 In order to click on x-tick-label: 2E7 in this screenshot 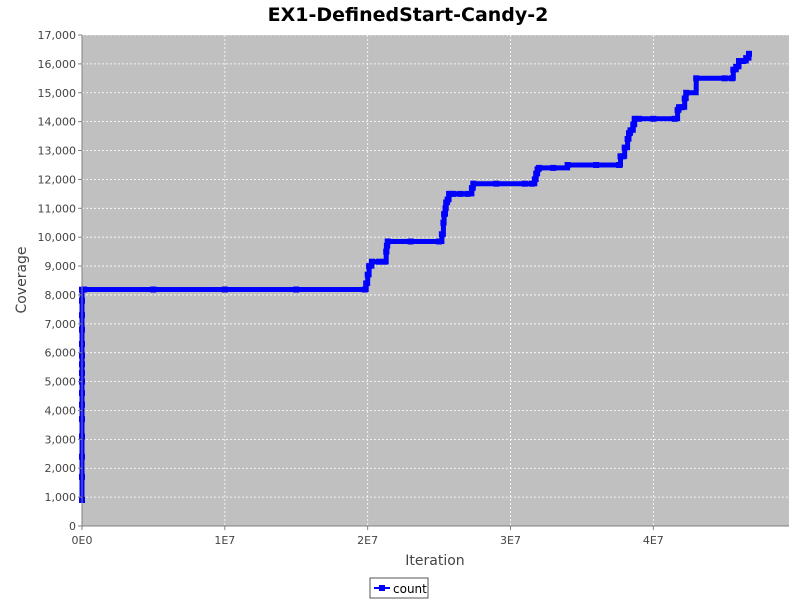, I will do `click(367, 540)`.